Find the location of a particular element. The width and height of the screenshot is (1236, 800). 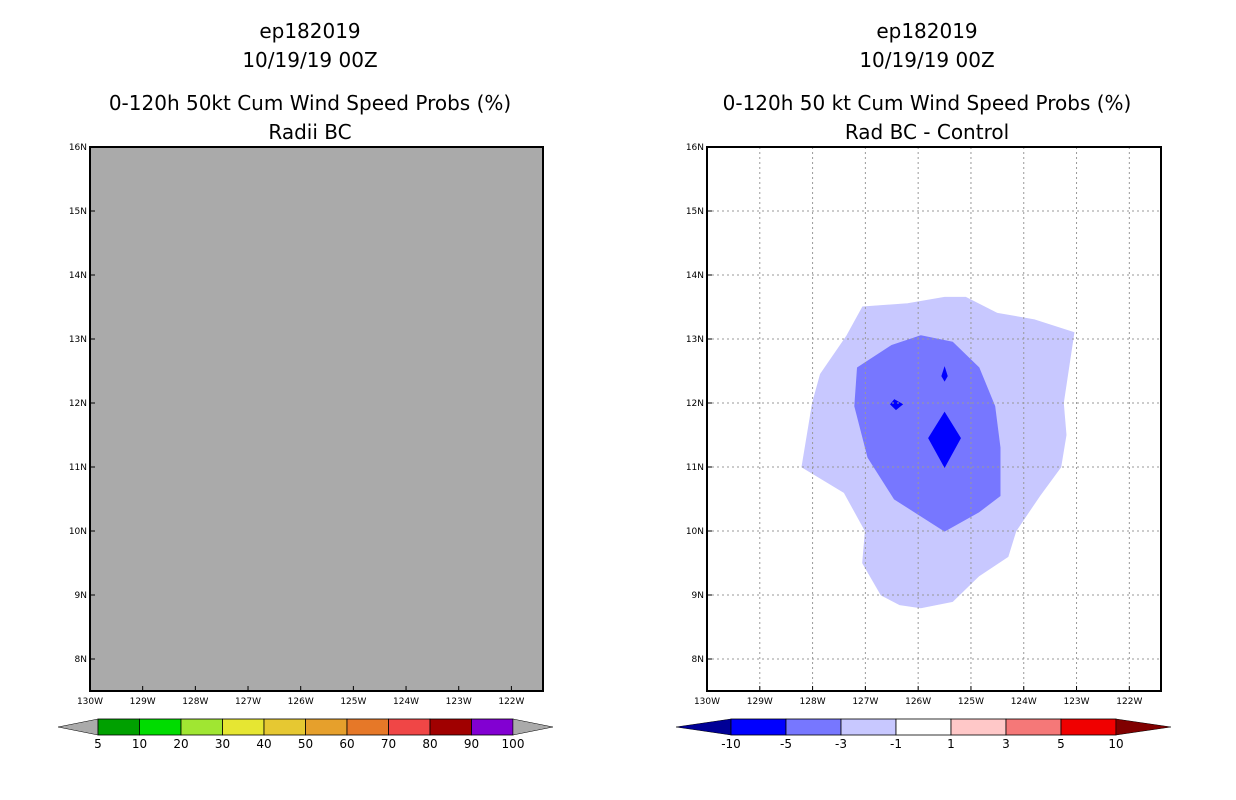

left-colorbar-label-5: 50 is located at coordinates (305, 744).